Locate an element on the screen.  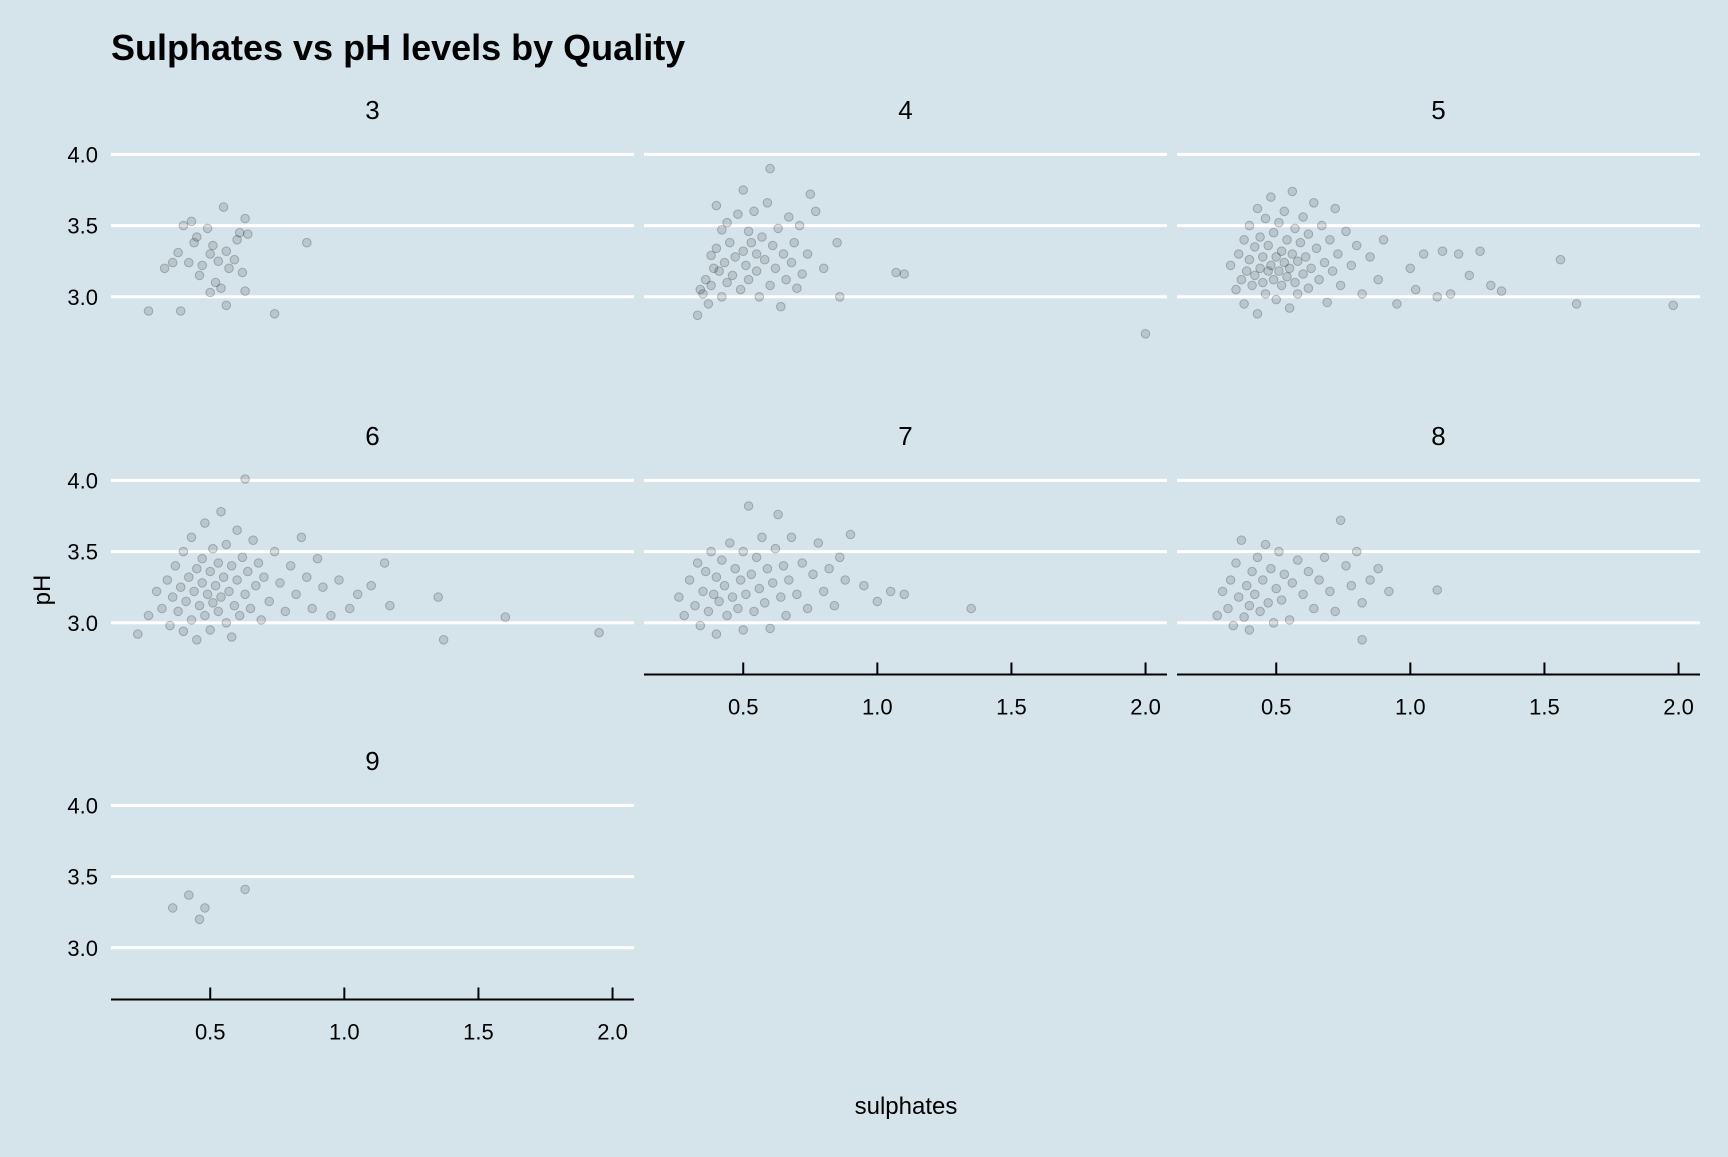
y-tick-label: 3.0 is located at coordinates (82, 948).